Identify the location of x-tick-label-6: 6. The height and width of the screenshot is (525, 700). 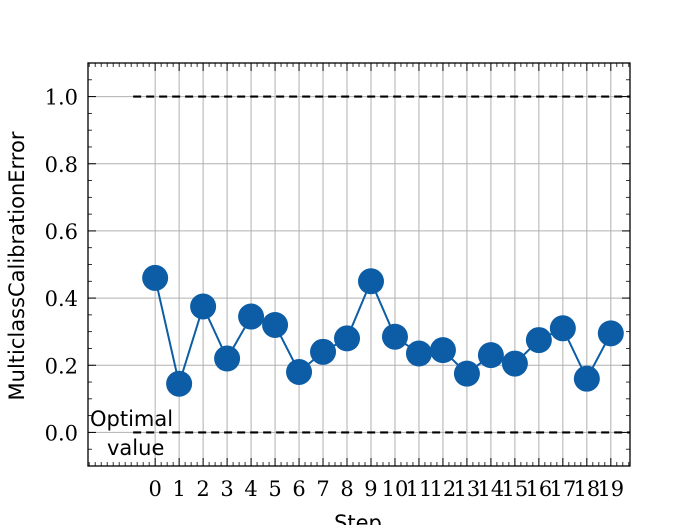
(298, 489).